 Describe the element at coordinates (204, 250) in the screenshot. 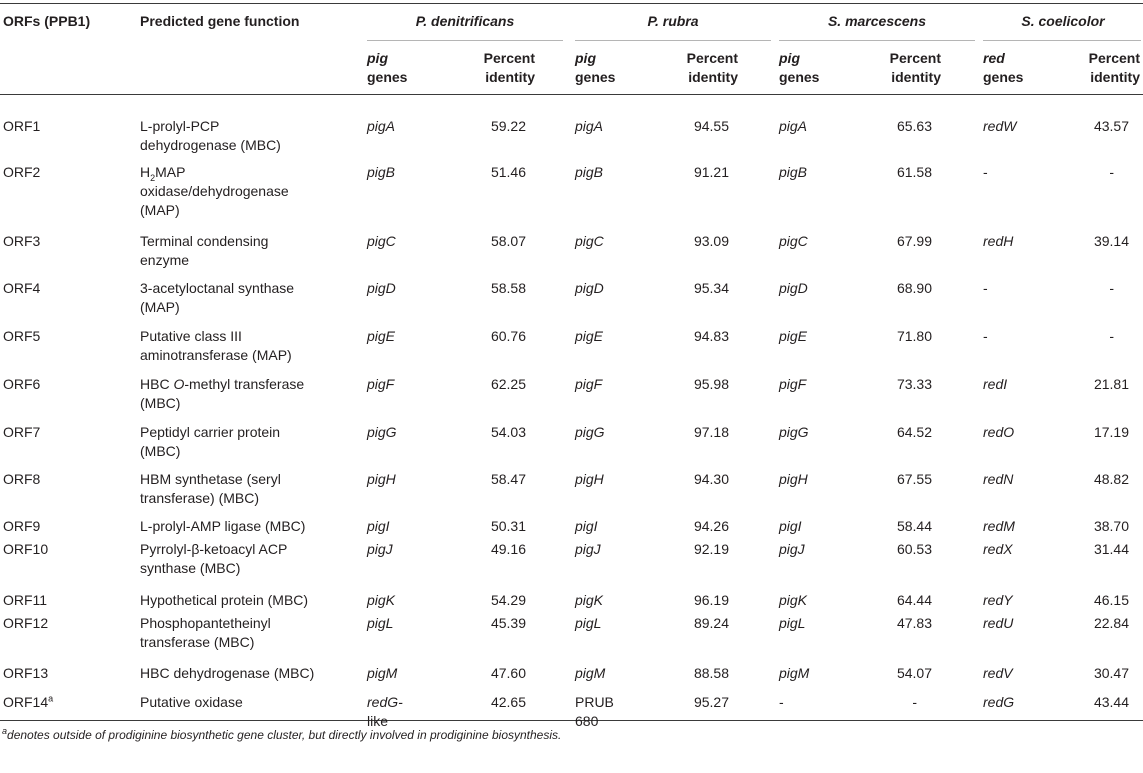

I see `function-cell: Terminal condensing enzyme` at that location.